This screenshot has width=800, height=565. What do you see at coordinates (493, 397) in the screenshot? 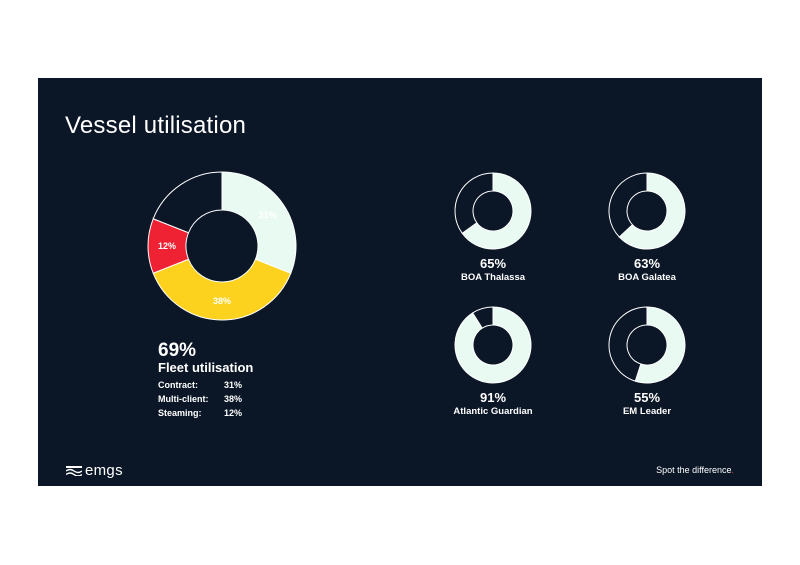
I see `atlantic-guardian-percent: 91%` at bounding box center [493, 397].